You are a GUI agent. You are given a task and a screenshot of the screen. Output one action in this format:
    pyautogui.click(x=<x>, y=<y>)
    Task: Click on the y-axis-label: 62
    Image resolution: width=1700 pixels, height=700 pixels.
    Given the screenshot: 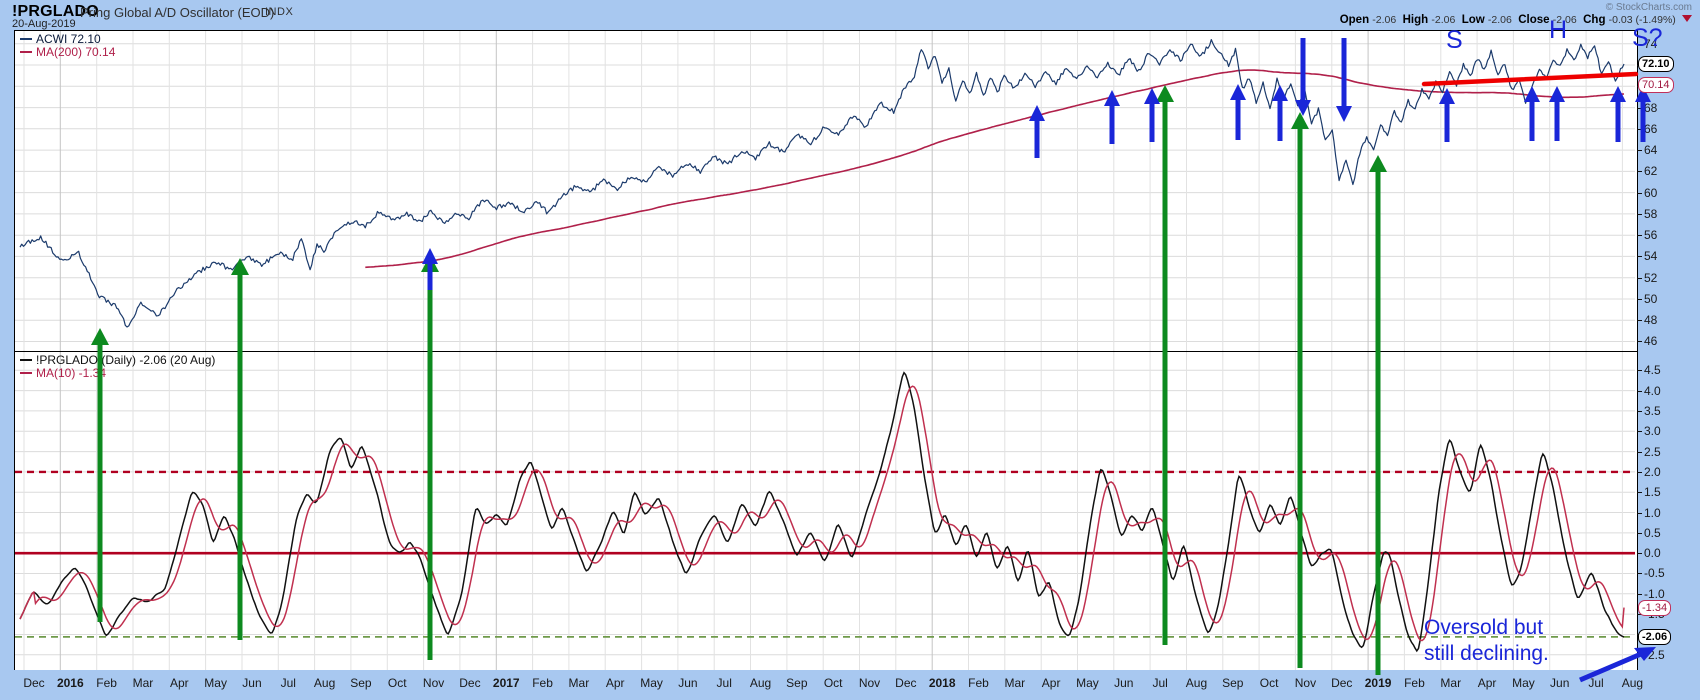 What is the action you would take?
    pyautogui.click(x=1651, y=171)
    